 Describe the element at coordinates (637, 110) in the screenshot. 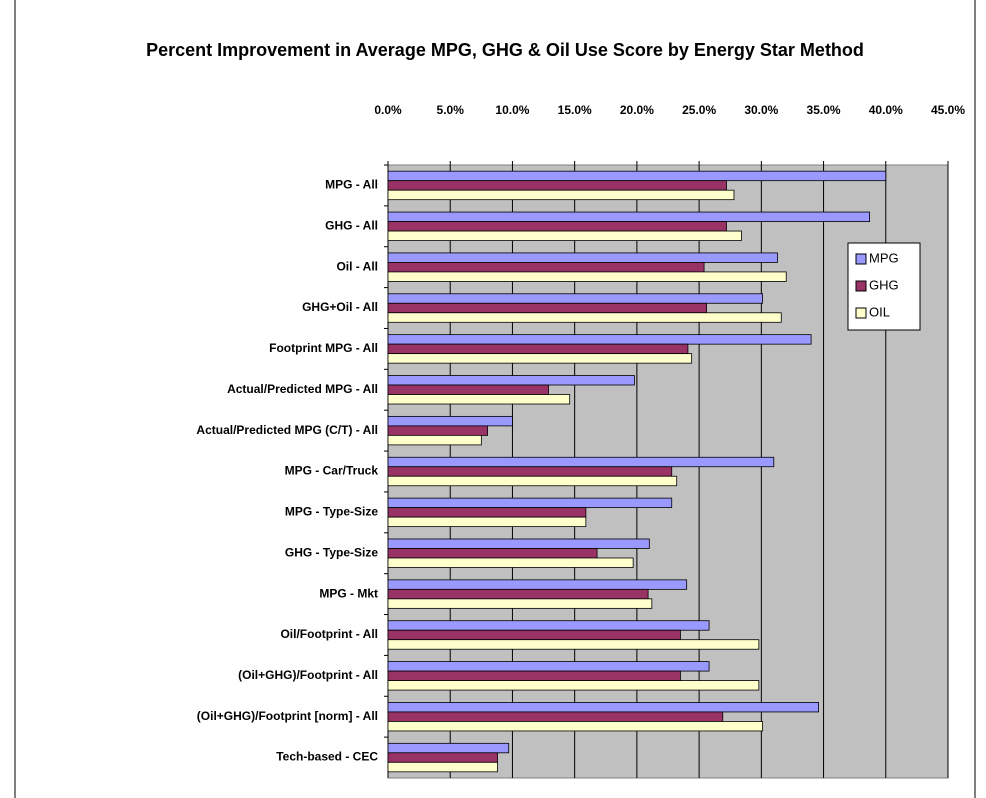

I see `x-tick-label: 20.0%` at that location.